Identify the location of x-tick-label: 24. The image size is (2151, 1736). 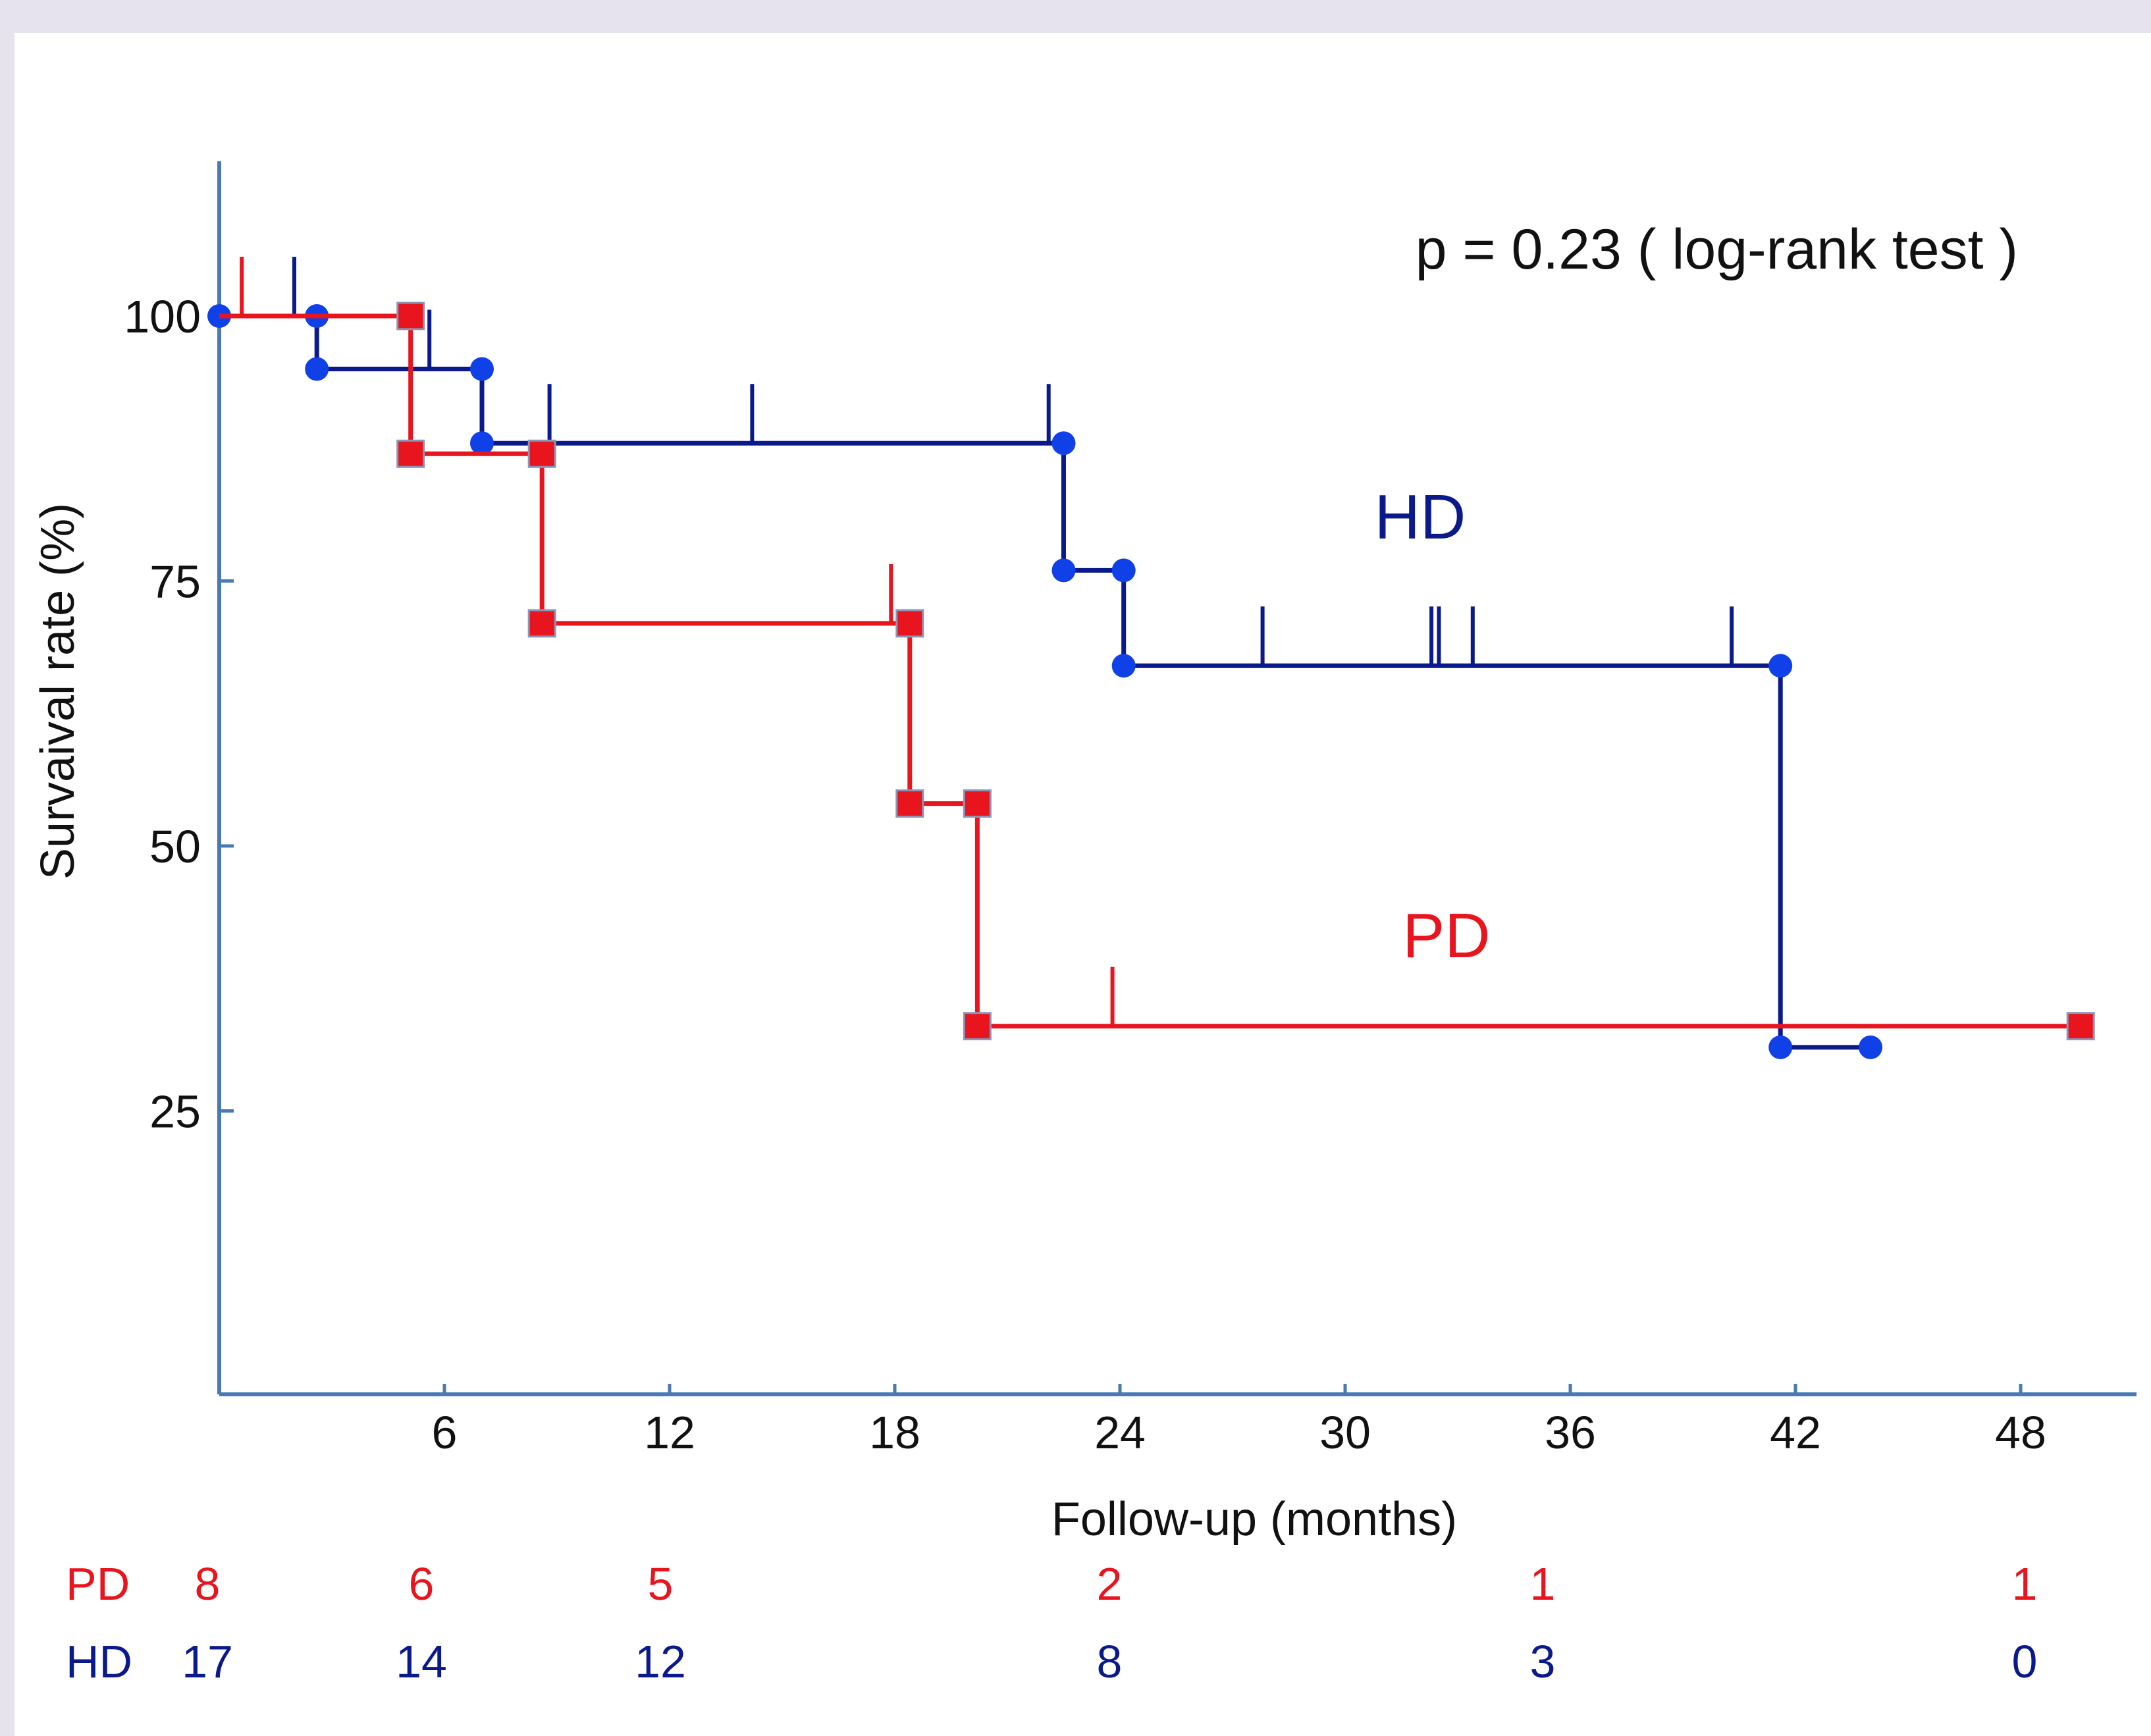
(1120, 1432).